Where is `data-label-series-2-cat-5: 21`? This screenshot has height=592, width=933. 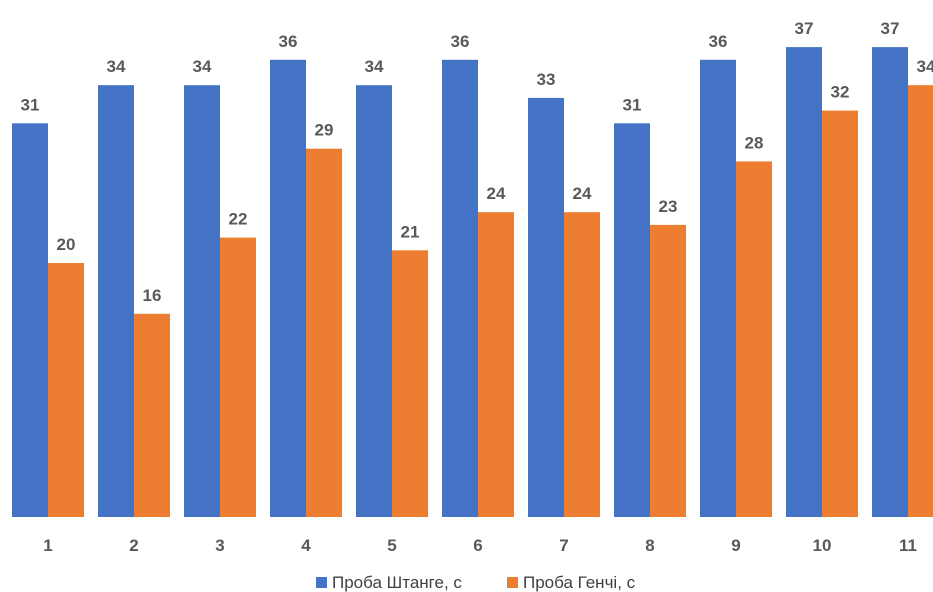
data-label-series-2-cat-5: 21 is located at coordinates (410, 231).